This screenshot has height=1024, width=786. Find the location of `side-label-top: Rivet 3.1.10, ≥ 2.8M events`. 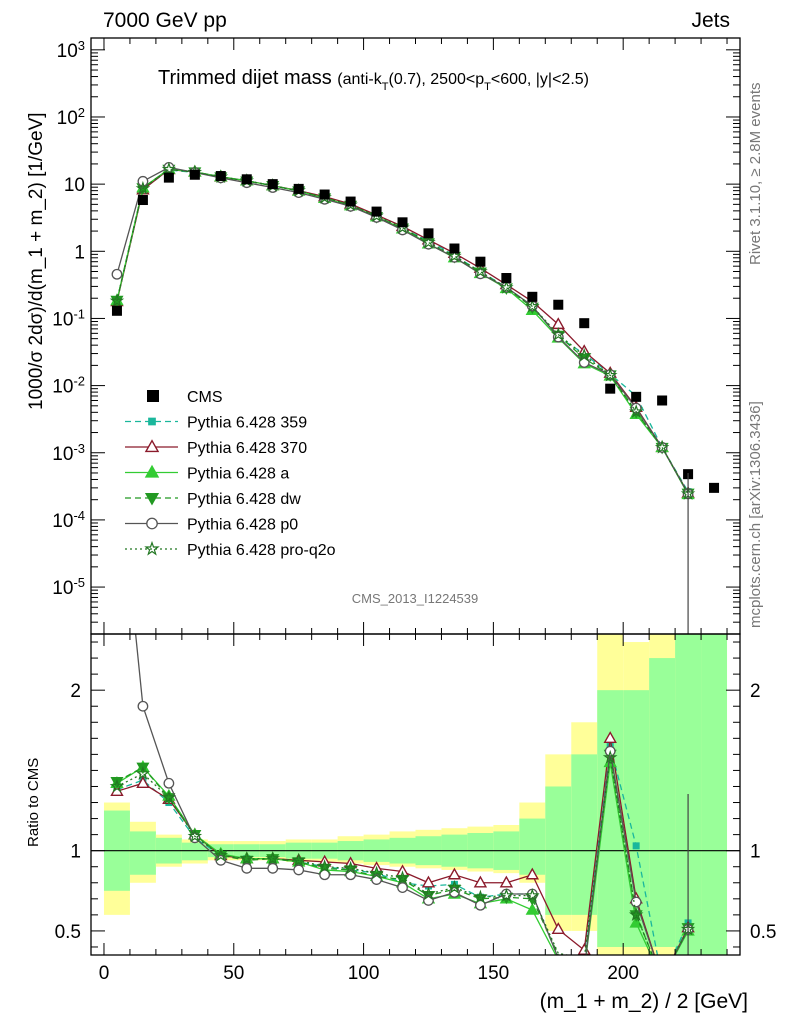

side-label-top: Rivet 3.1.10, ≥ 2.8M events is located at coordinates (755, 174).